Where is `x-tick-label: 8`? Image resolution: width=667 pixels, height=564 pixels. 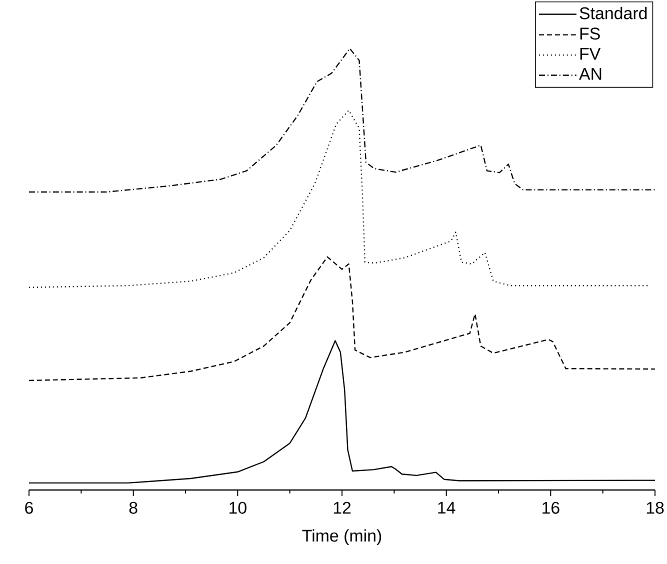 x-tick-label: 8 is located at coordinates (133, 508).